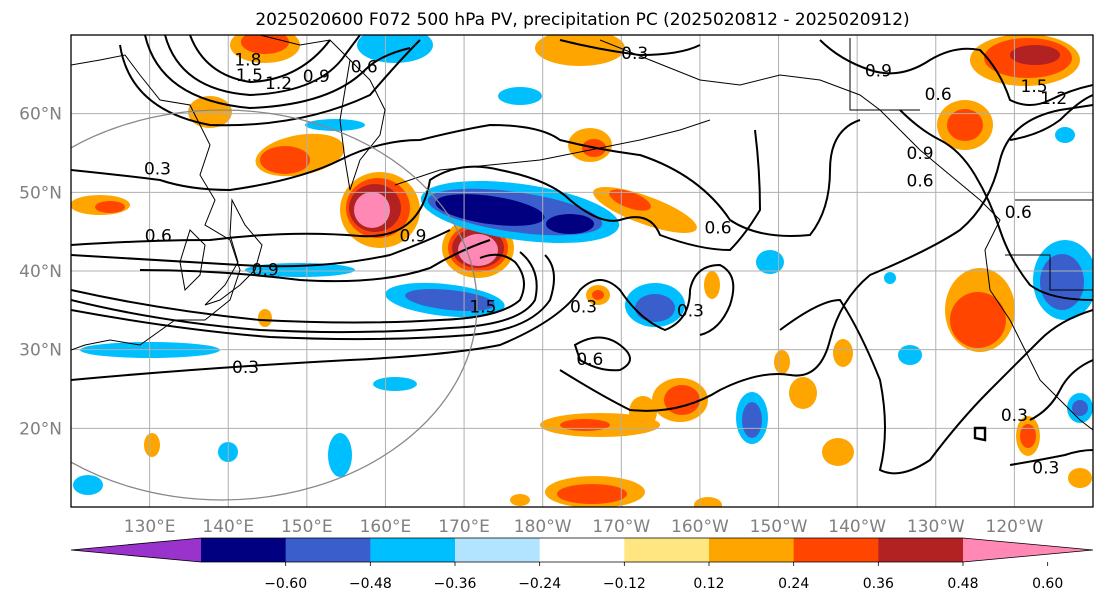 The image size is (1105, 601). Describe the element at coordinates (150, 527) in the screenshot. I see `lon-tick-label: 130°E` at that location.